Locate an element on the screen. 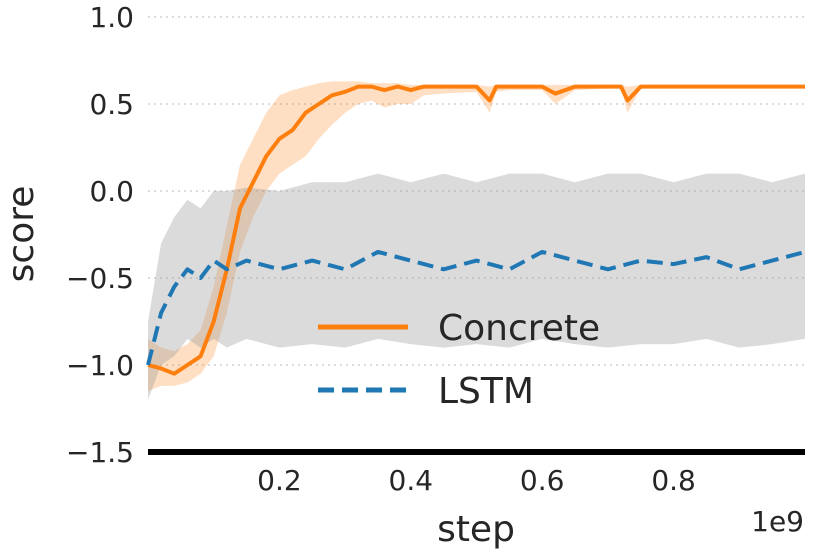 Image resolution: width=831 pixels, height=551 pixels. y-tick-labels: 1.0 0.5 0.0 −0.5 −1.0 −1.5 is located at coordinates (100, 235).